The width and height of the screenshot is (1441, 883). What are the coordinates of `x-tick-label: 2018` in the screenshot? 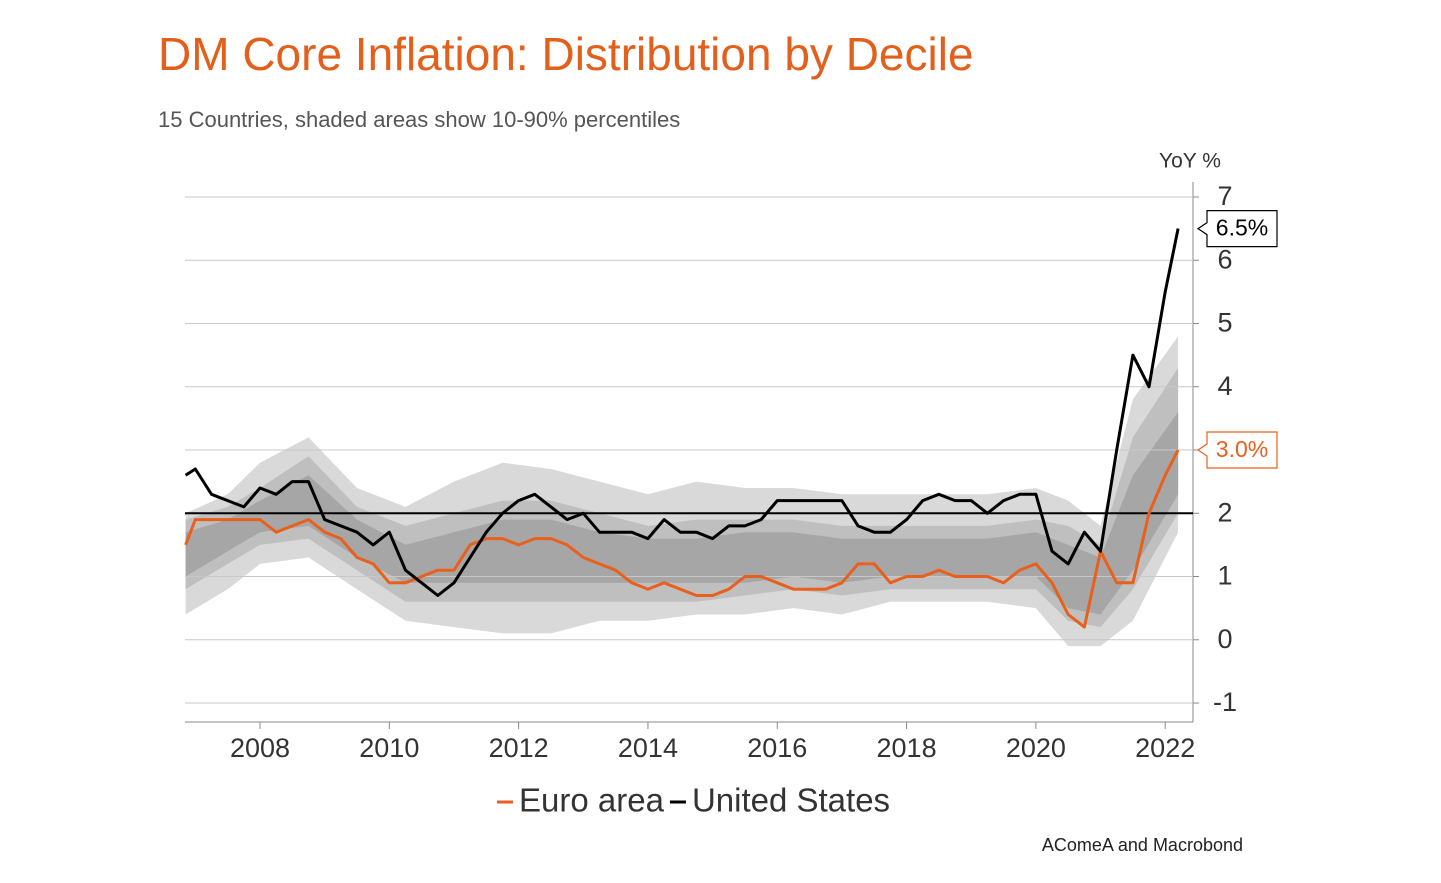 It's located at (907, 748).